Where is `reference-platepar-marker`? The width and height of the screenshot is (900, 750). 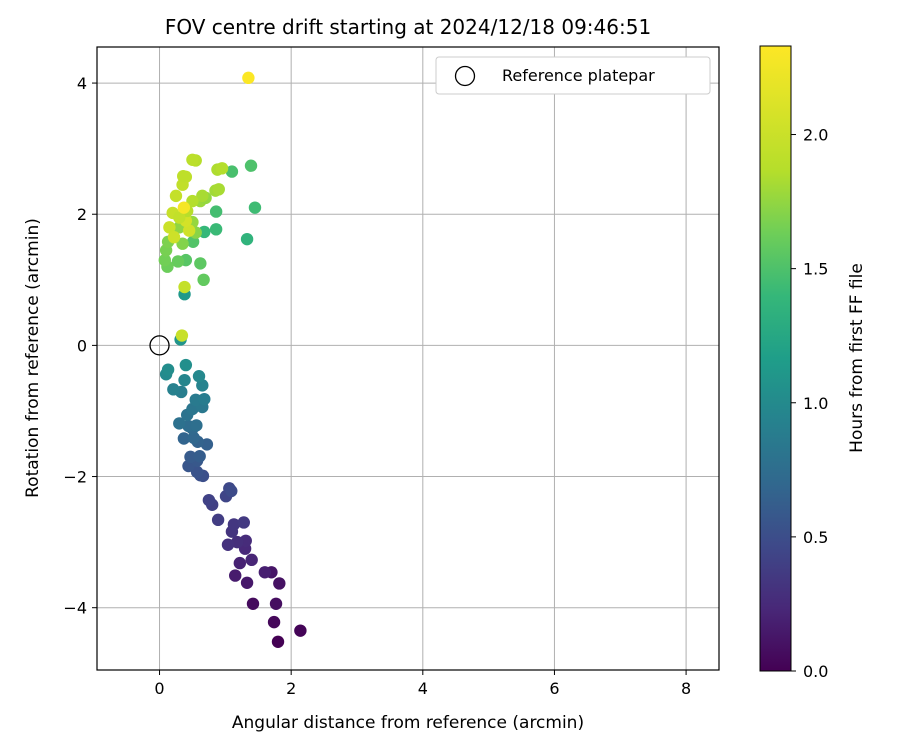
reference-platepar-marker is located at coordinates (159, 345).